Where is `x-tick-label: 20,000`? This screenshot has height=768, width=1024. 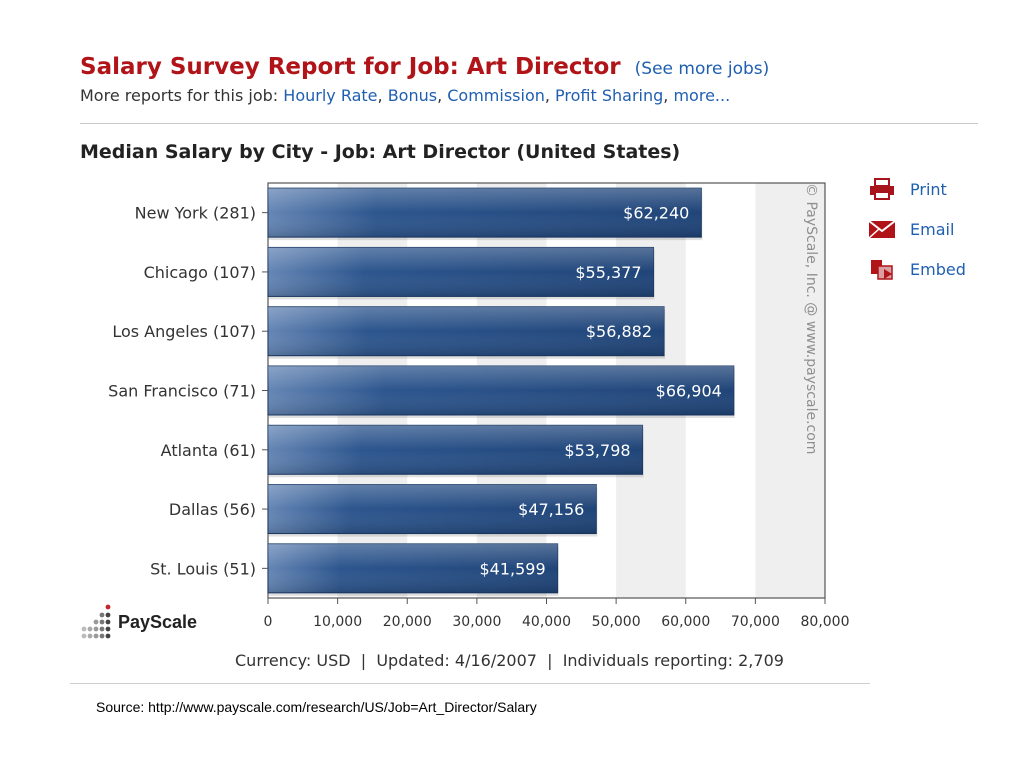
x-tick-label: 20,000 is located at coordinates (407, 622).